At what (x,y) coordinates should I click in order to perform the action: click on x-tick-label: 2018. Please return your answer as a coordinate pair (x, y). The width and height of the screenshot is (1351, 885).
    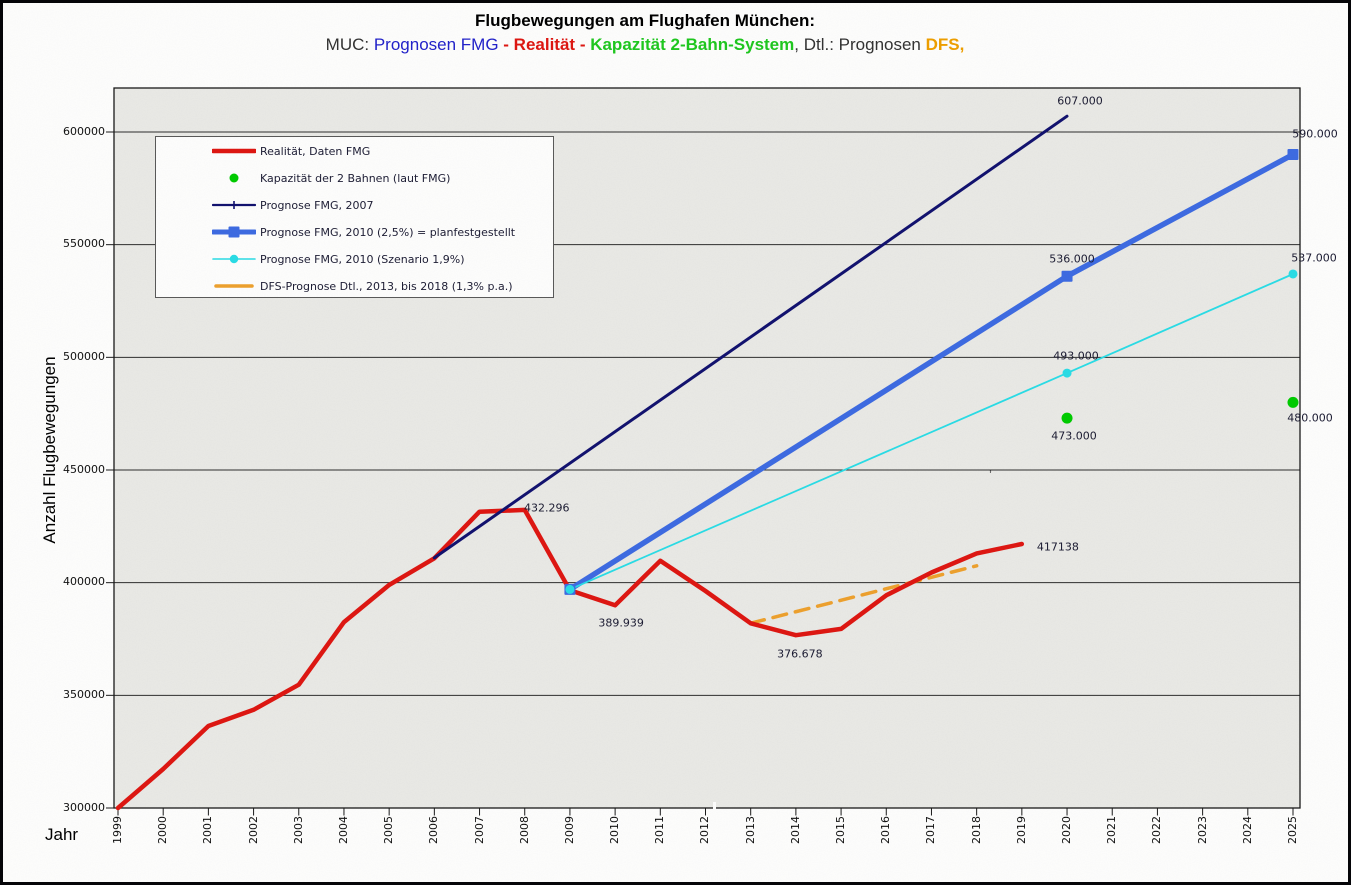
    Looking at the image, I should click on (976, 830).